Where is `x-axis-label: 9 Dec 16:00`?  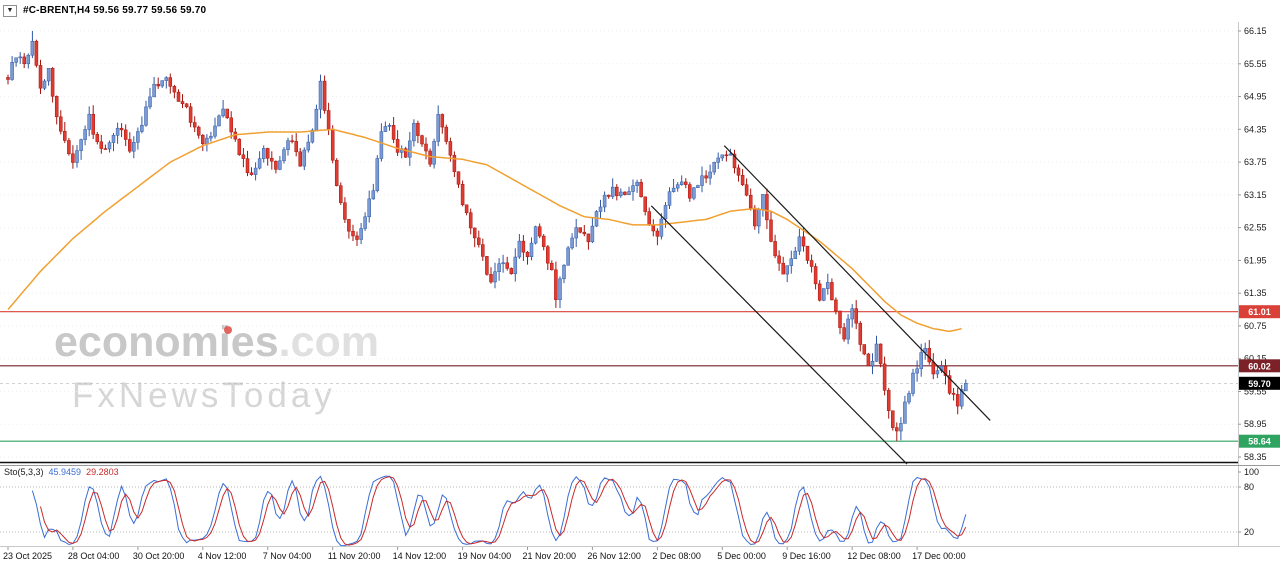 x-axis-label: 9 Dec 16:00 is located at coordinates (806, 556).